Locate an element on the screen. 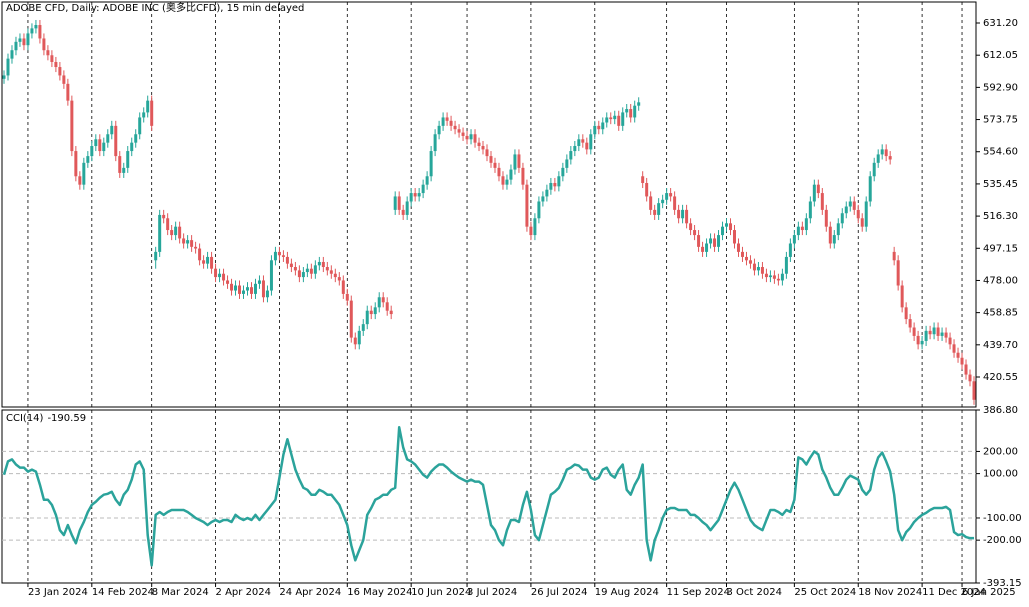 Image resolution: width=1029 pixels, height=607 pixels. x-tick-label: 23 Jan 2024 is located at coordinates (58, 592).